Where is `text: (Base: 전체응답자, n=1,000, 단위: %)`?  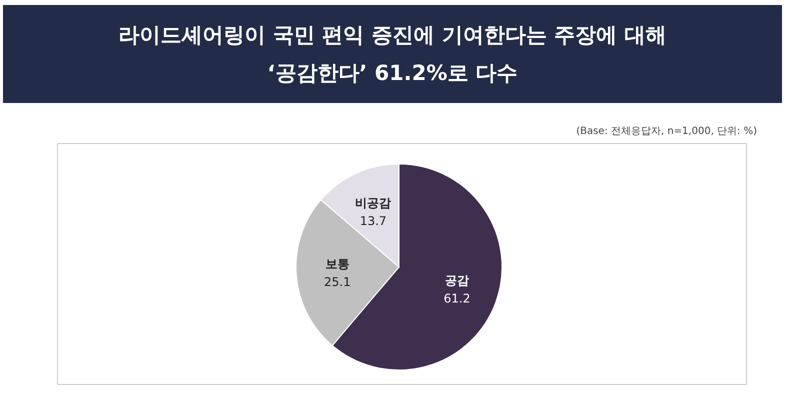
text: (Base: 전체응답자, n=1,000, 단위: %) is located at coordinates (666, 131).